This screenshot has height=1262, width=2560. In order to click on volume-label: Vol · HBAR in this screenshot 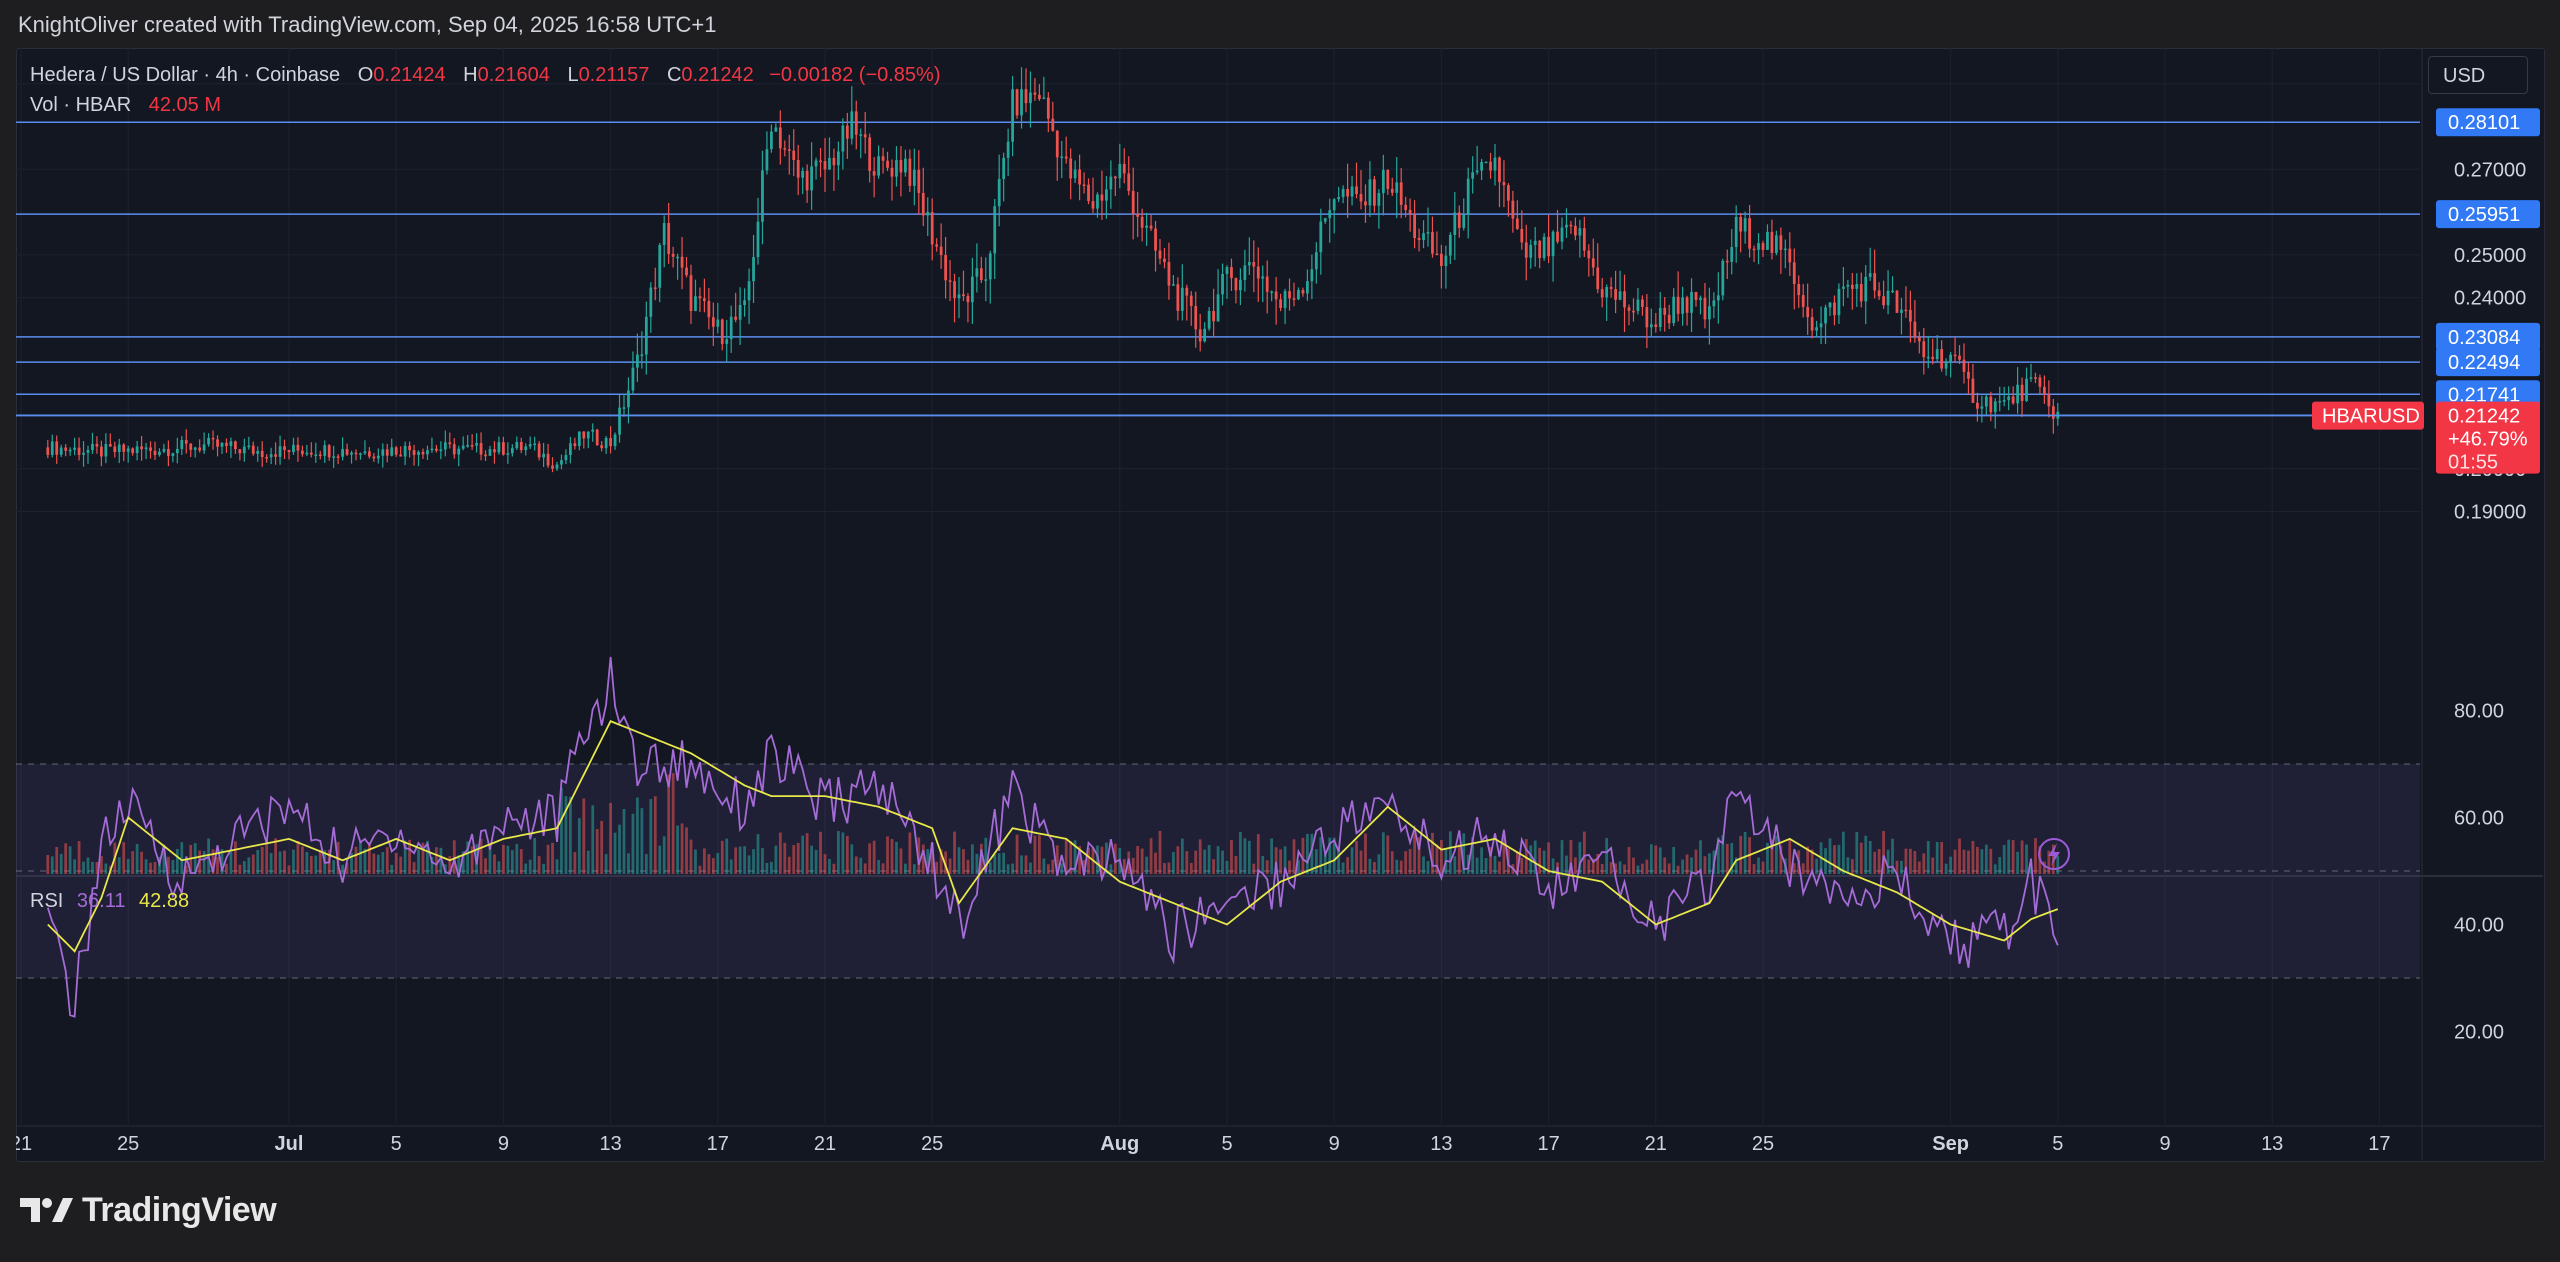, I will do `click(81, 105)`.